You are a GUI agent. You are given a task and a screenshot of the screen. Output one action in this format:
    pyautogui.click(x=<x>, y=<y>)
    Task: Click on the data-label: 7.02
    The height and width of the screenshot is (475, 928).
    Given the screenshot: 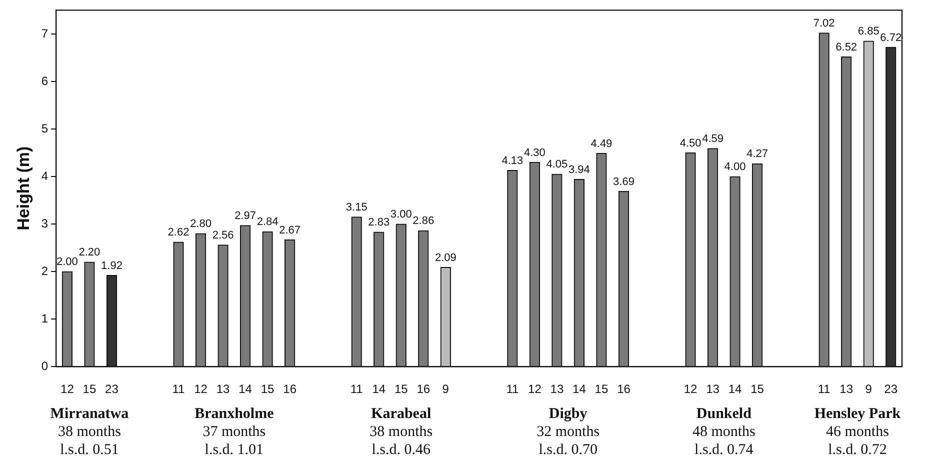 What is the action you would take?
    pyautogui.click(x=824, y=24)
    